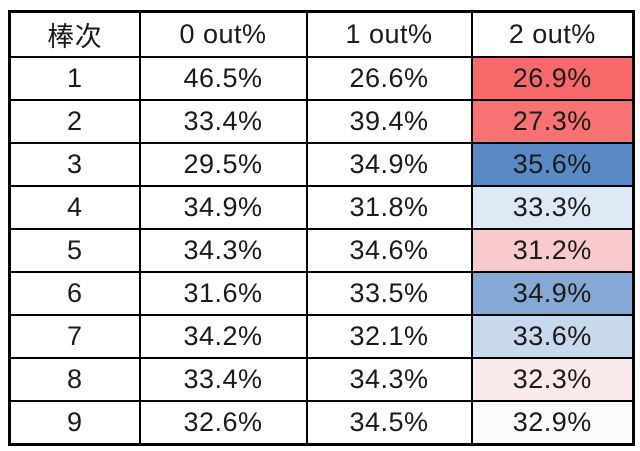 The width and height of the screenshot is (640, 451). Describe the element at coordinates (389, 34) in the screenshot. I see `column-header-1out: 1 out%` at that location.